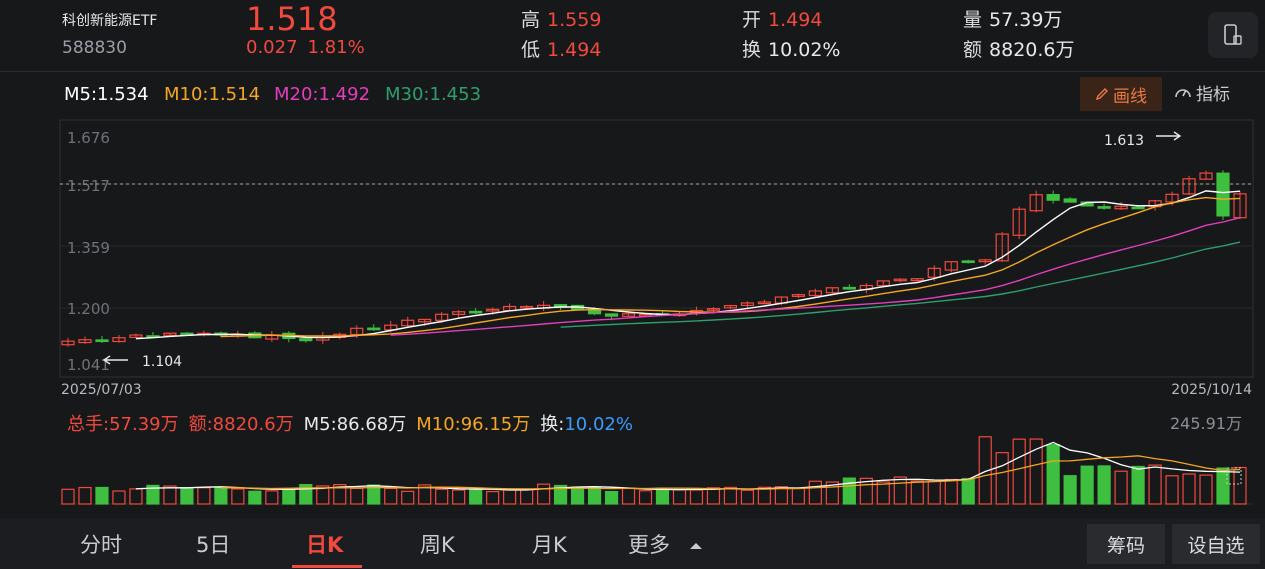 The height and width of the screenshot is (569, 1265). Describe the element at coordinates (94, 48) in the screenshot. I see `fund-code: 588830` at that location.